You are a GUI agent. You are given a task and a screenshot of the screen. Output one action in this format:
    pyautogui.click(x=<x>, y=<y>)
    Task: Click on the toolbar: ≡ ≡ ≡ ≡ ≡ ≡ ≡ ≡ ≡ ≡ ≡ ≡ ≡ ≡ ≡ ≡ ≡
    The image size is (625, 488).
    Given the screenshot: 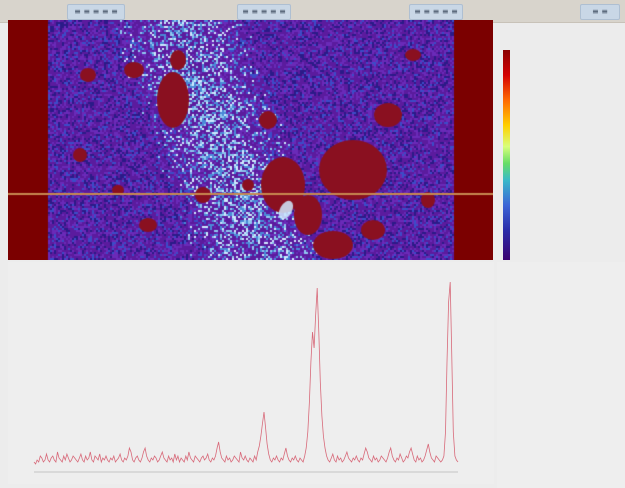 What is the action you would take?
    pyautogui.click(x=312, y=11)
    